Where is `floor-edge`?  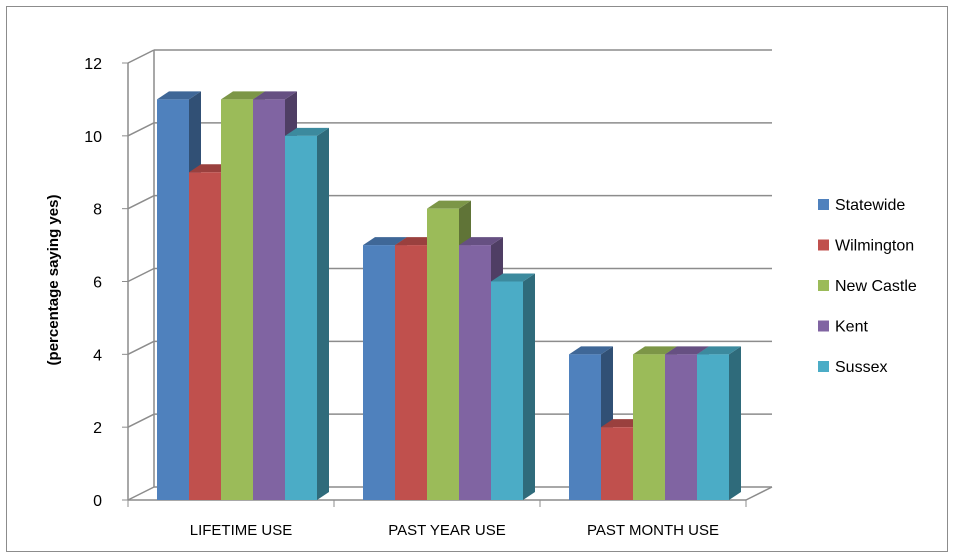
floor-edge is located at coordinates (759, 493).